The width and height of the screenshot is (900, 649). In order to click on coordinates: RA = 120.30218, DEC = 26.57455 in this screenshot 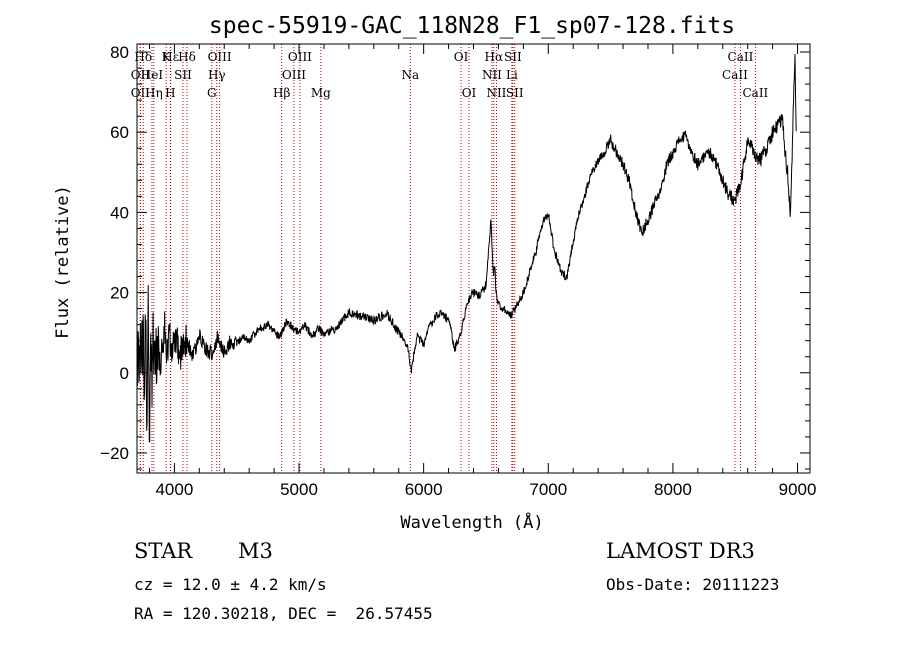, I will do `click(283, 613)`.